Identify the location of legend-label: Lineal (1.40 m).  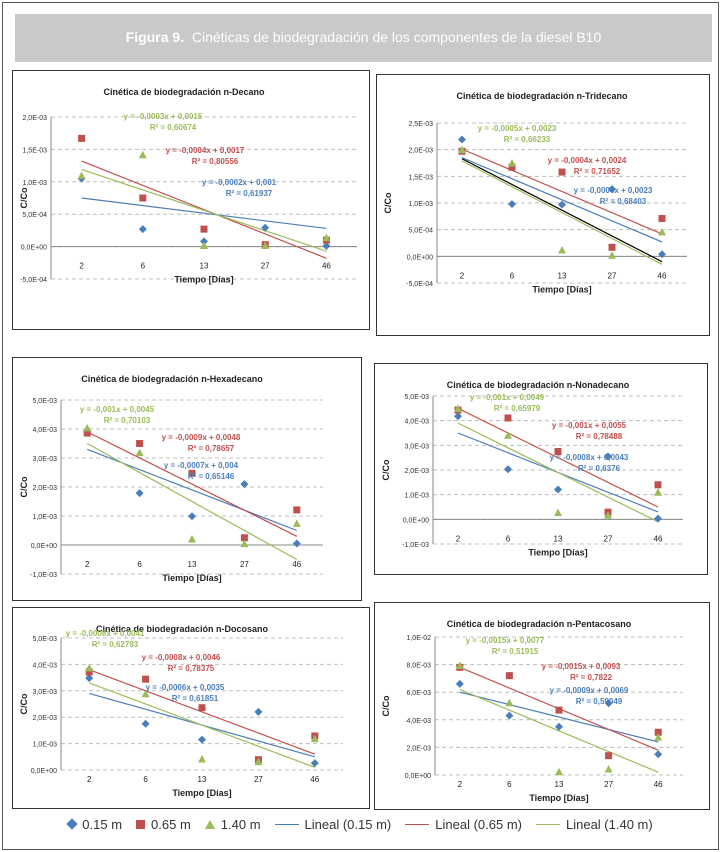
(609, 824).